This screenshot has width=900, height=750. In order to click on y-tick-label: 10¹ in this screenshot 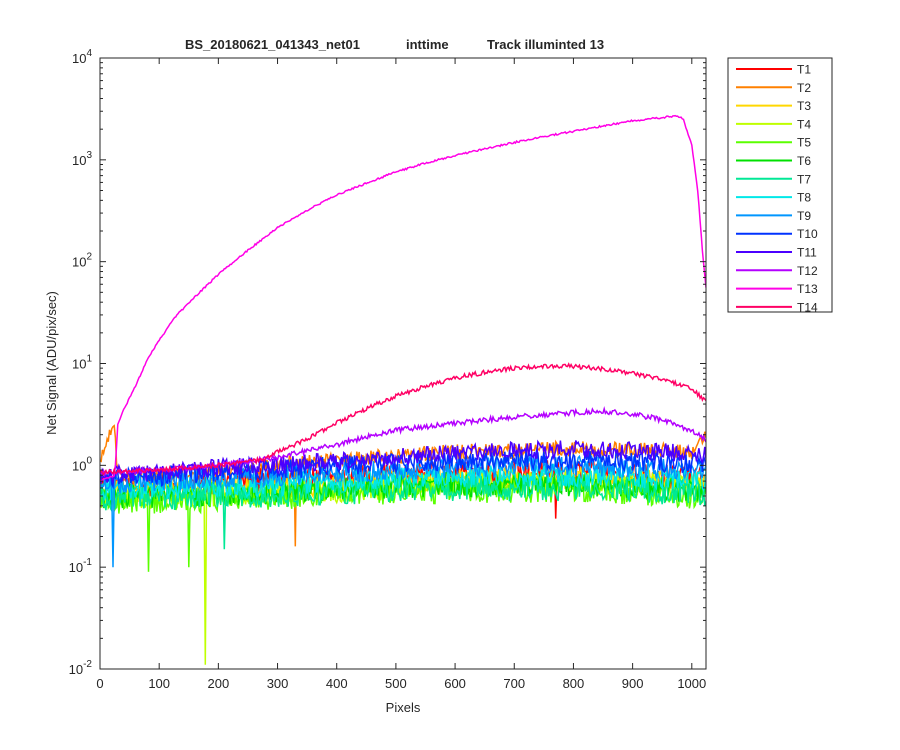, I will do `click(82, 363)`.